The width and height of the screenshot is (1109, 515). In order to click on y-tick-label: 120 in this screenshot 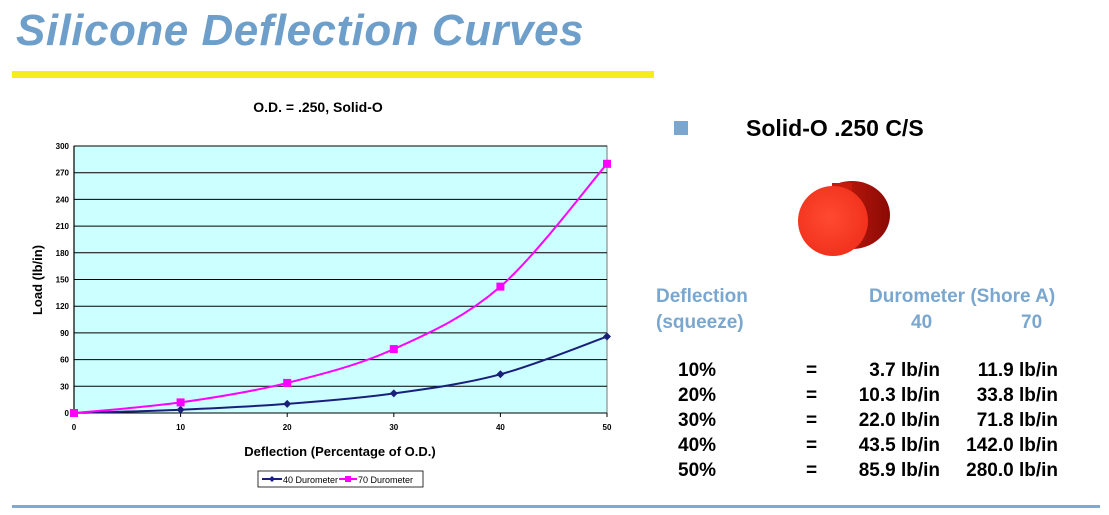, I will do `click(63, 306)`.